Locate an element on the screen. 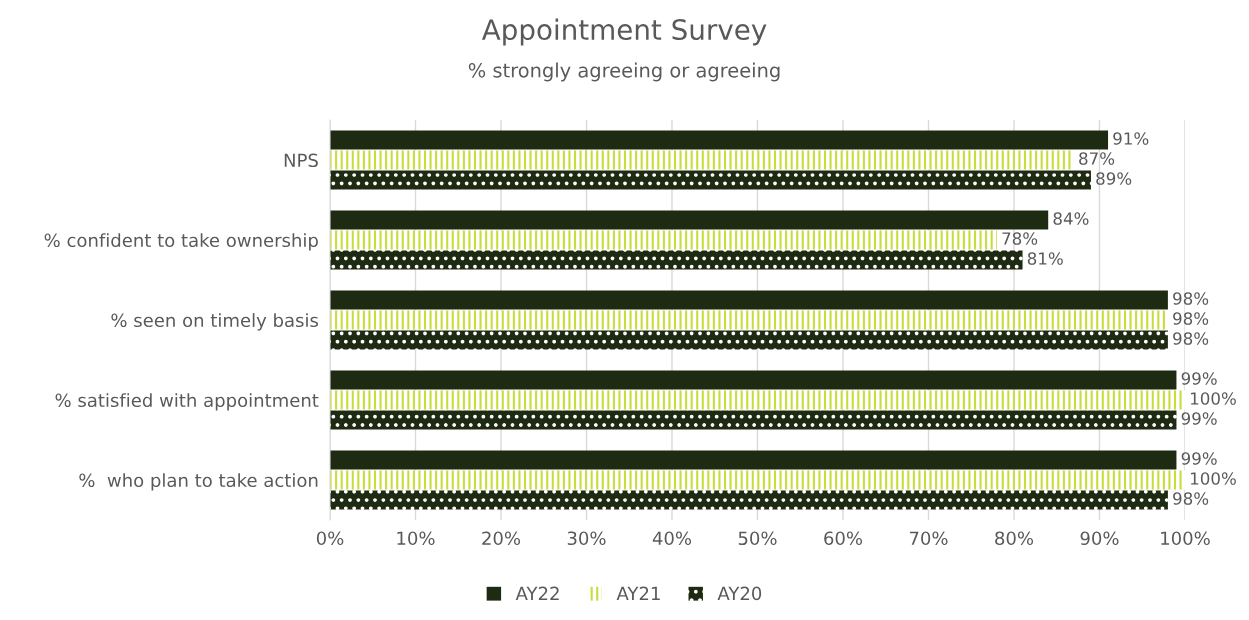 Image resolution: width=1249 pixels, height=620 pixels. x-tick-label: 10% is located at coordinates (416, 538).